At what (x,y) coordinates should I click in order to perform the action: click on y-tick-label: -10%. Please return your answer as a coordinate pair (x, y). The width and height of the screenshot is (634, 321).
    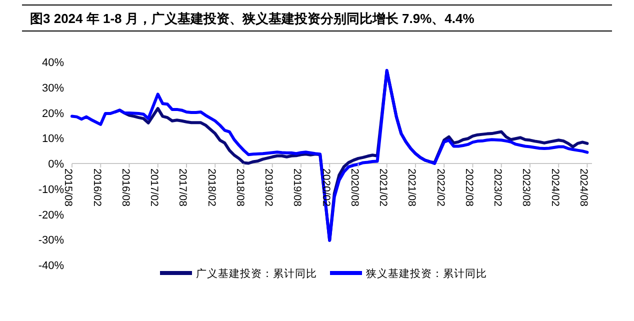
    Looking at the image, I should click on (51, 190).